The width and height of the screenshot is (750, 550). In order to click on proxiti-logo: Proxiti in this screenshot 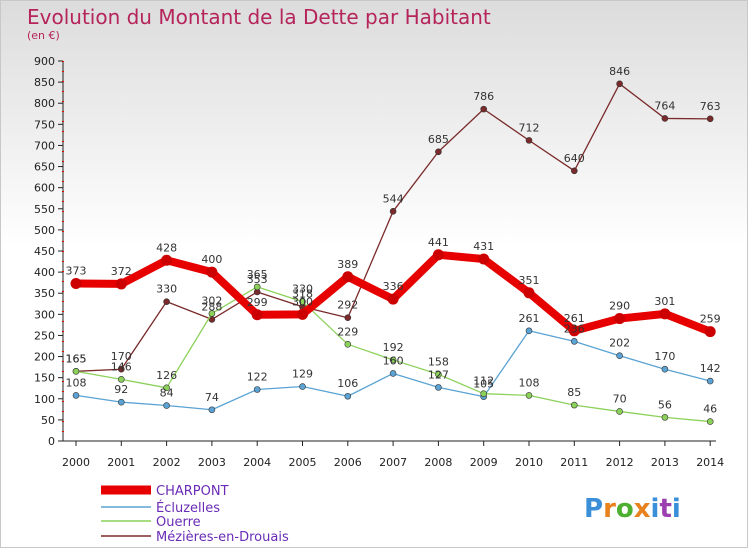, I will do `click(632, 509)`.